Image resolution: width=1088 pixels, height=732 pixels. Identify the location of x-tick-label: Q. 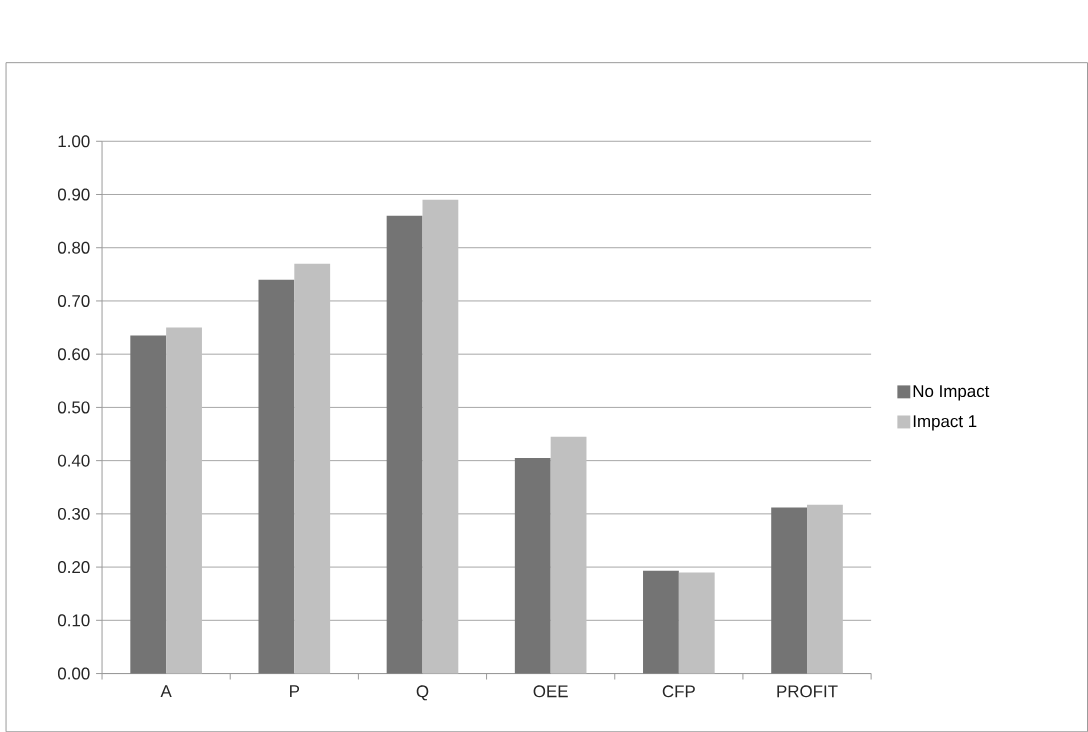
(422, 693).